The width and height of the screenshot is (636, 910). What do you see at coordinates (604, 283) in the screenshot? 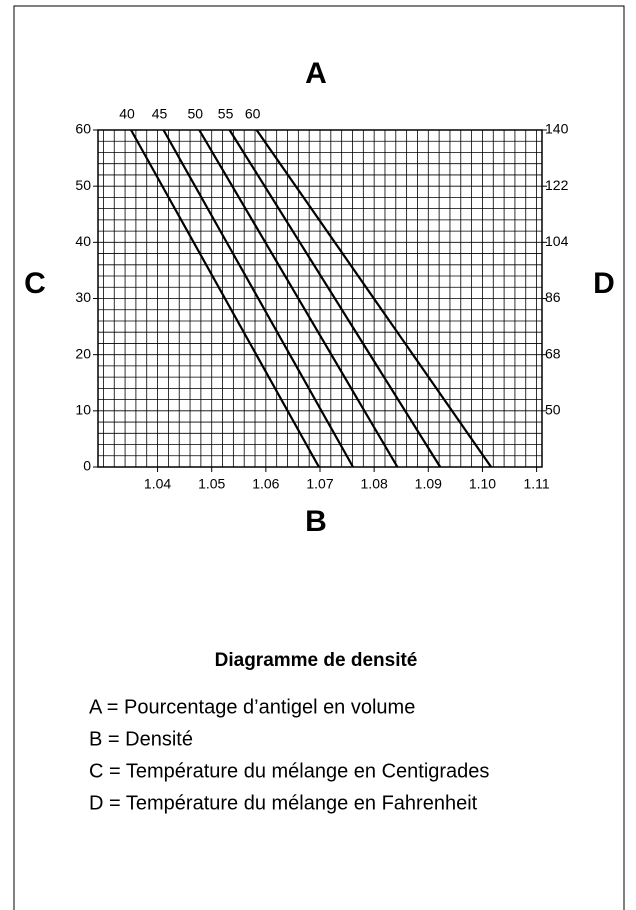
I see `y2-axis-label: D` at bounding box center [604, 283].